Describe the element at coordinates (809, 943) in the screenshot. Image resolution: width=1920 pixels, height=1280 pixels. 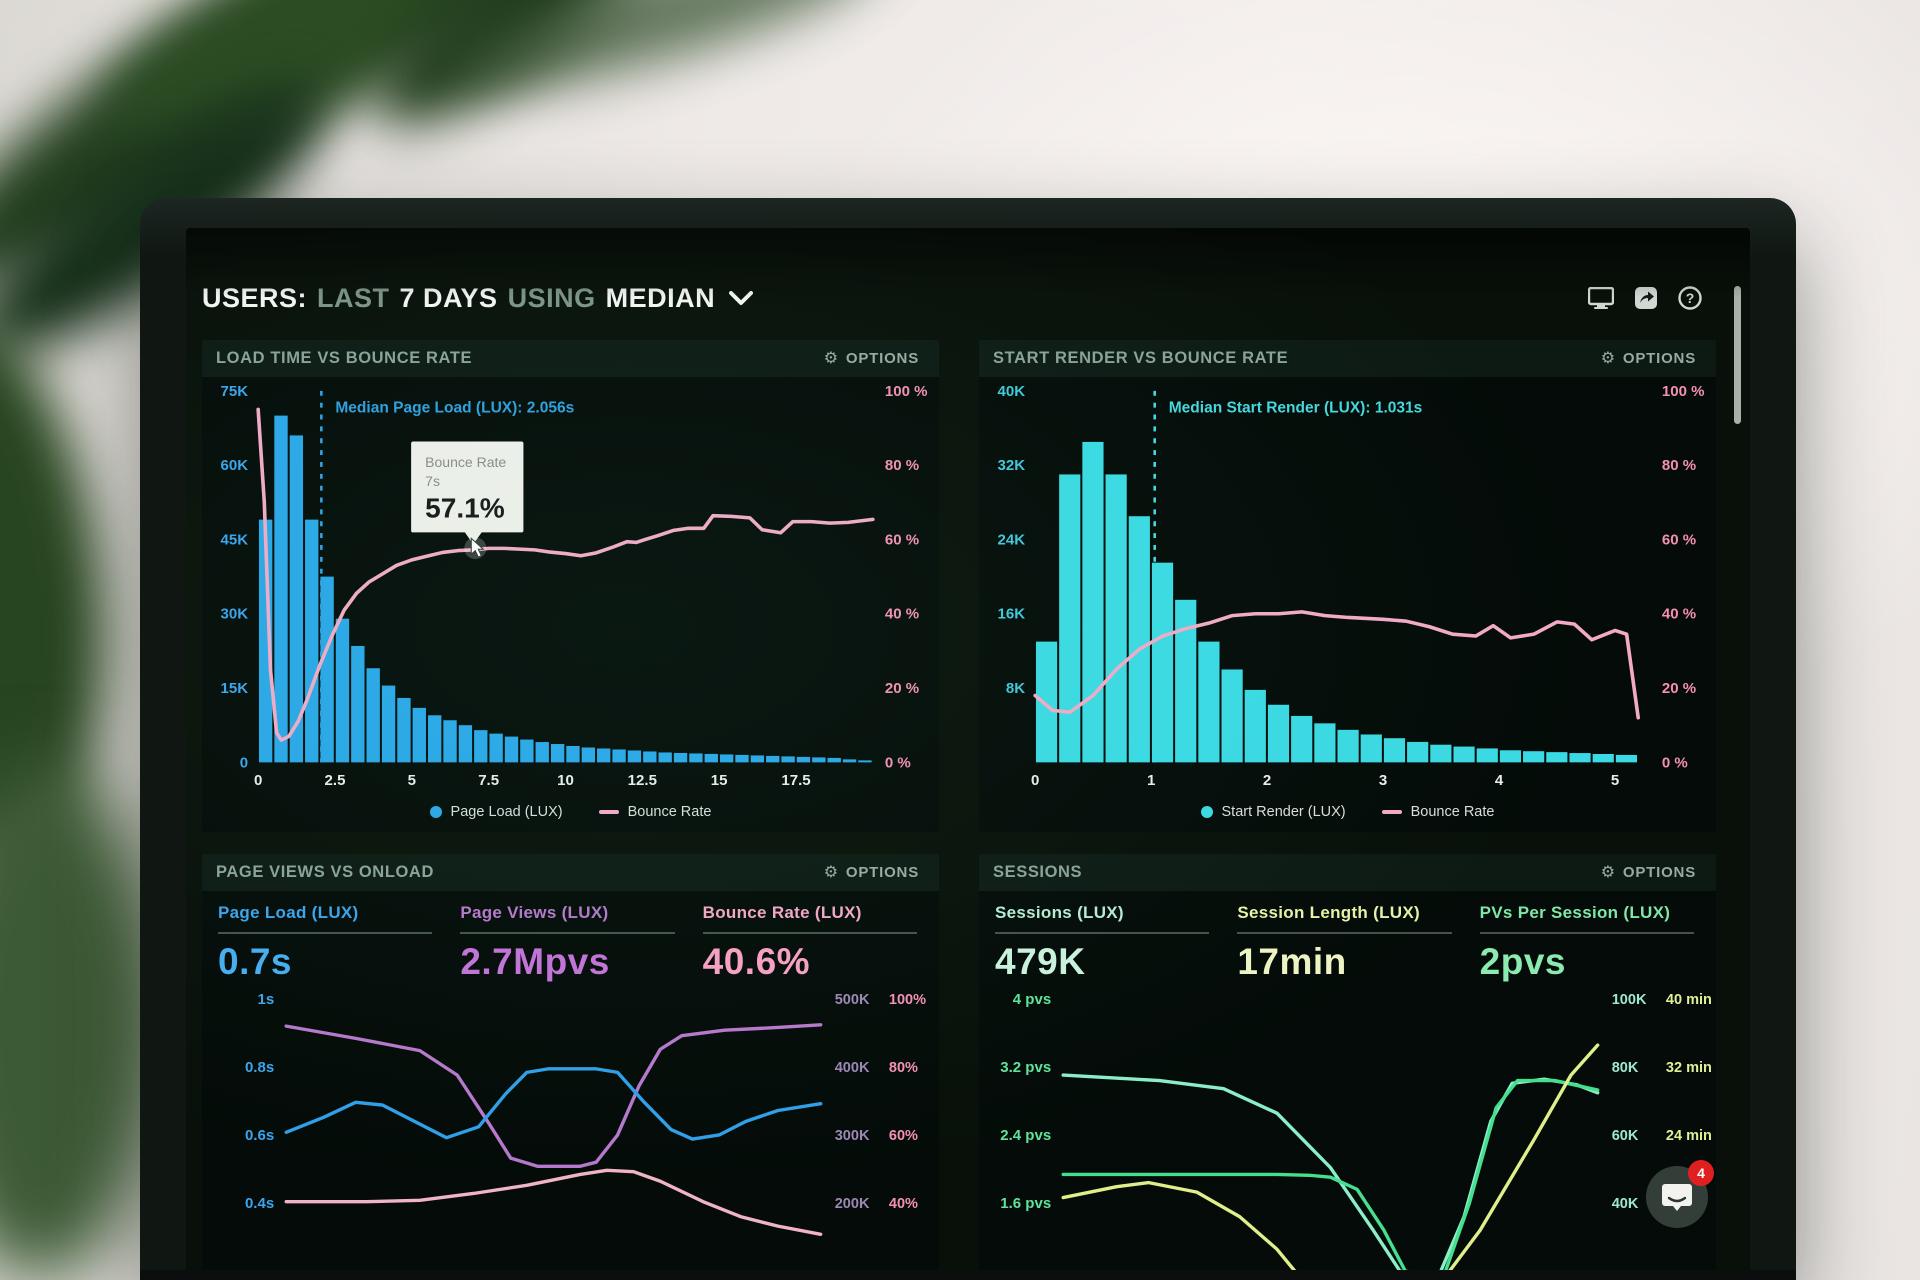
I see `metric: Bounce Rate (LUX) 40.6%` at that location.